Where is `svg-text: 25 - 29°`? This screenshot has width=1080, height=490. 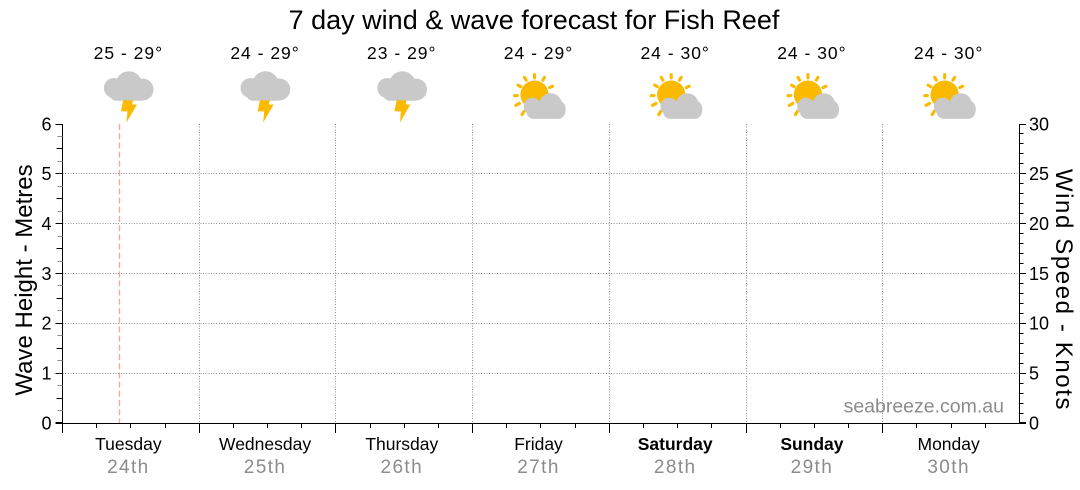
svg-text: 25 - 29° is located at coordinates (128, 53).